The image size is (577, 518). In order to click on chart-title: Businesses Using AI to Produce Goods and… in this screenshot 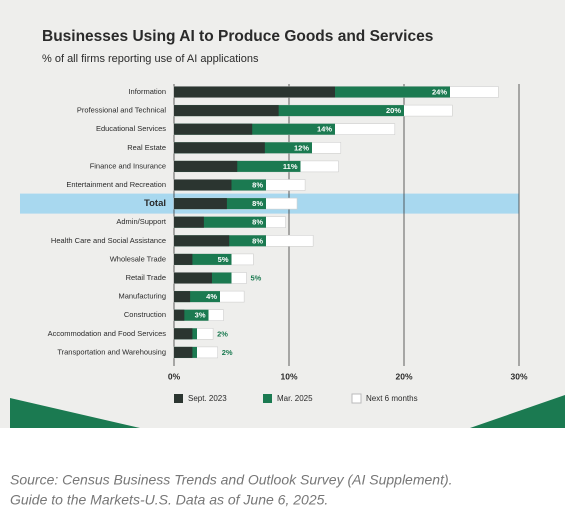, I will do `click(237, 36)`.